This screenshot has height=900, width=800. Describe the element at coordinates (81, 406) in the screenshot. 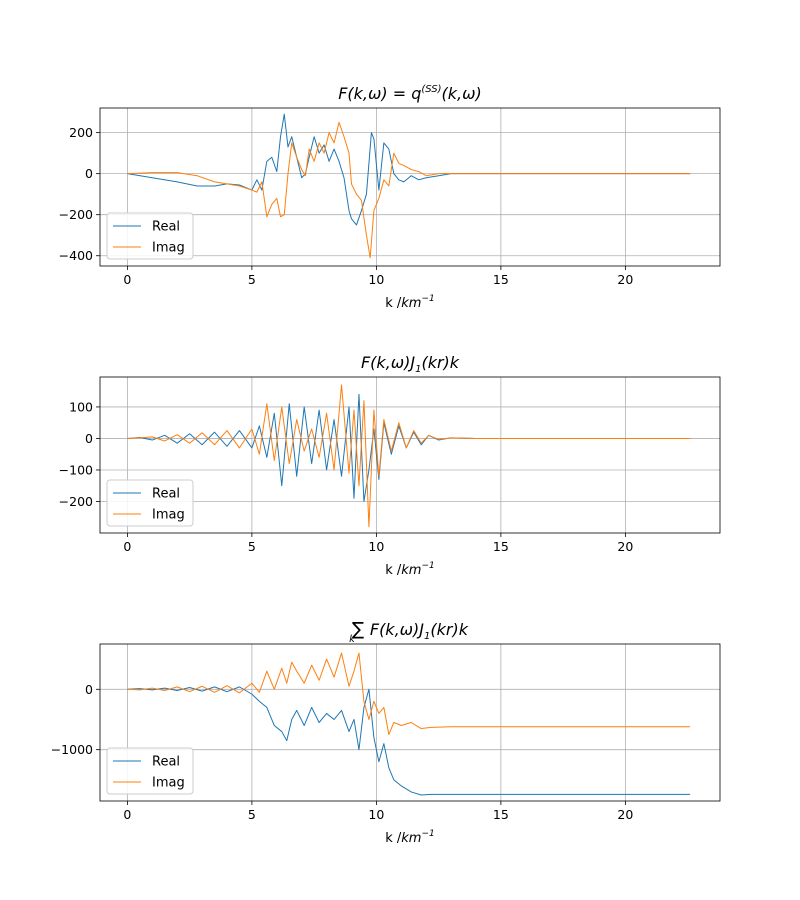

I see `y-tick-label: 100` at that location.